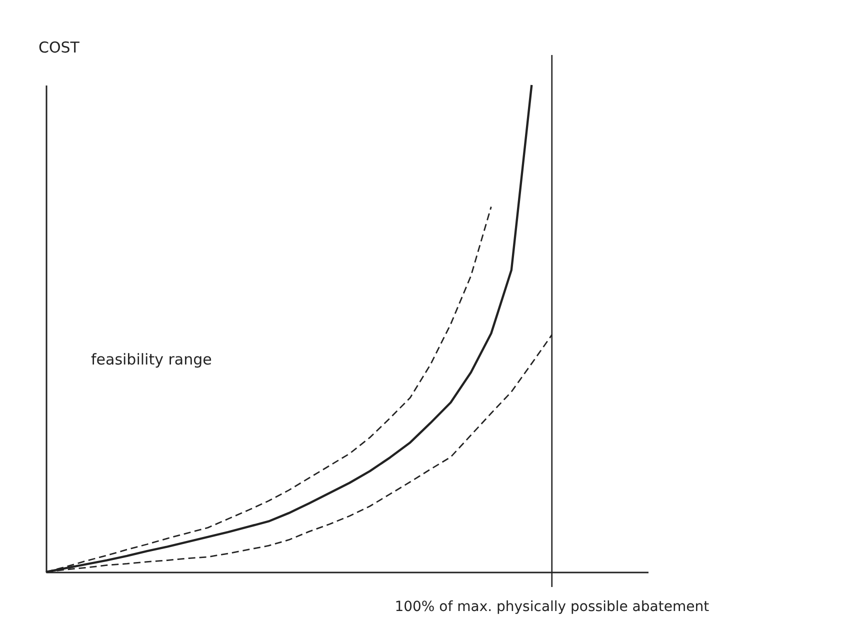 The image size is (867, 633). Describe the element at coordinates (59, 47) in the screenshot. I see `y-axis-title: COST` at that location.